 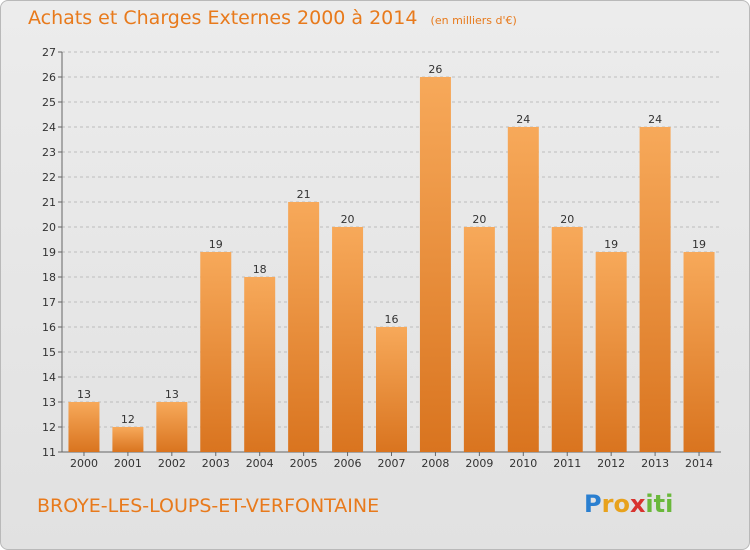 What do you see at coordinates (49, 77) in the screenshot?
I see `y-tick-label: 26` at bounding box center [49, 77].